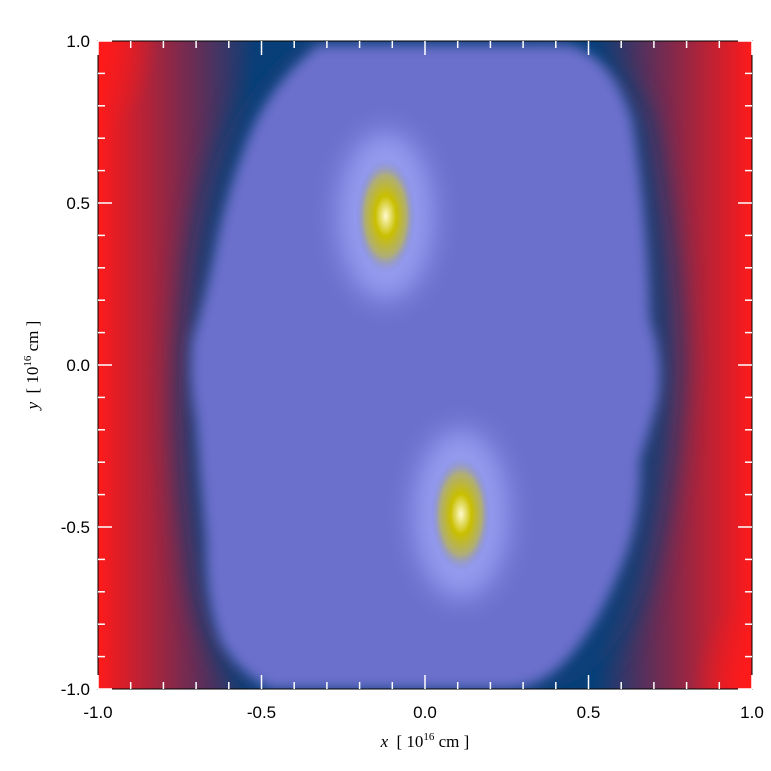  Describe the element at coordinates (75, 689) in the screenshot. I see `y-tick-label: -1.0` at that location.